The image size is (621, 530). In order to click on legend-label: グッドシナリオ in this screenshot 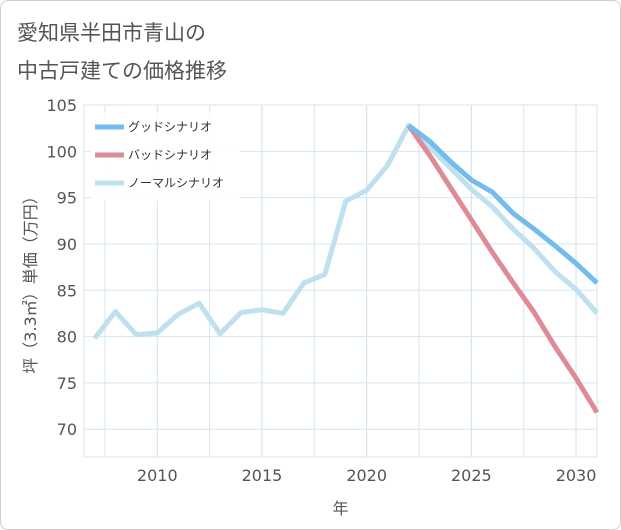, I will do `click(170, 127)`.